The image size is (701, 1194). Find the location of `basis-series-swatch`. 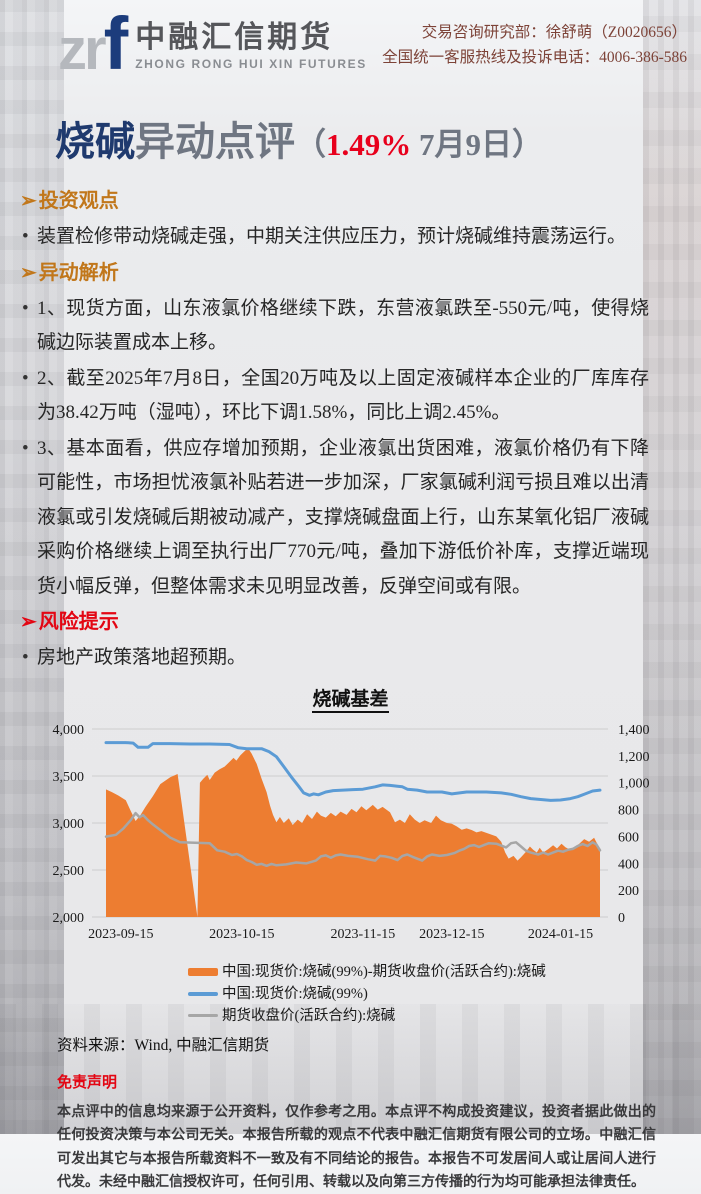

basis-series-swatch is located at coordinates (203, 971).